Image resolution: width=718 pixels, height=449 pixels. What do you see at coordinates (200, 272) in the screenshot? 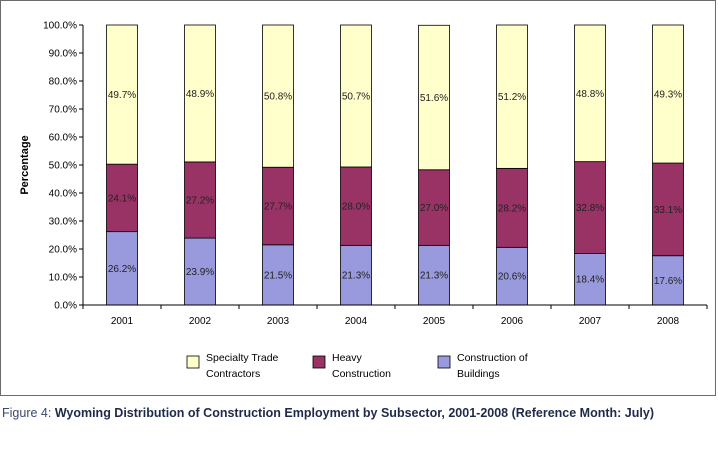
I see `data-label-buildings: 23.9%` at bounding box center [200, 272].